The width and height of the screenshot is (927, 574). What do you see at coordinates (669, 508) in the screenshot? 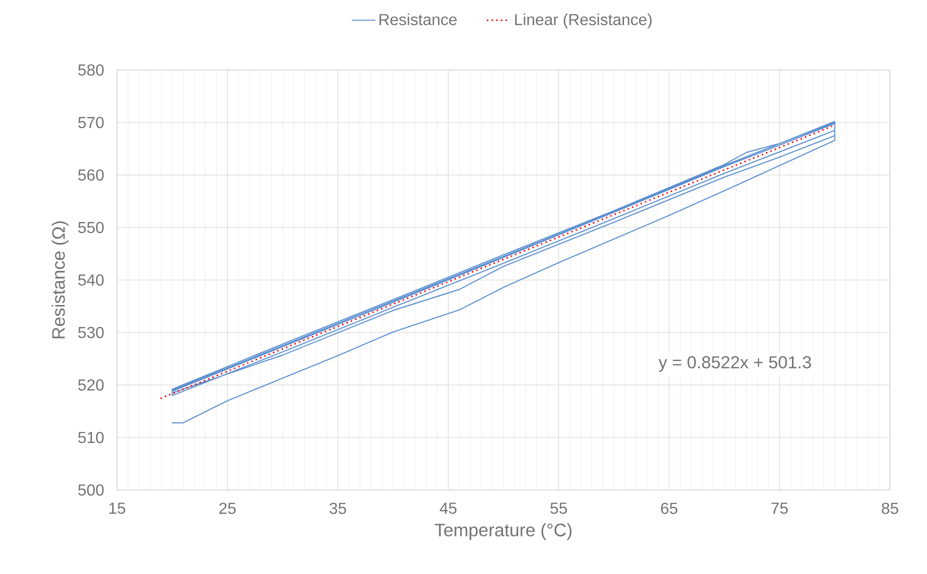
I see `x-tick-label: 65` at bounding box center [669, 508].